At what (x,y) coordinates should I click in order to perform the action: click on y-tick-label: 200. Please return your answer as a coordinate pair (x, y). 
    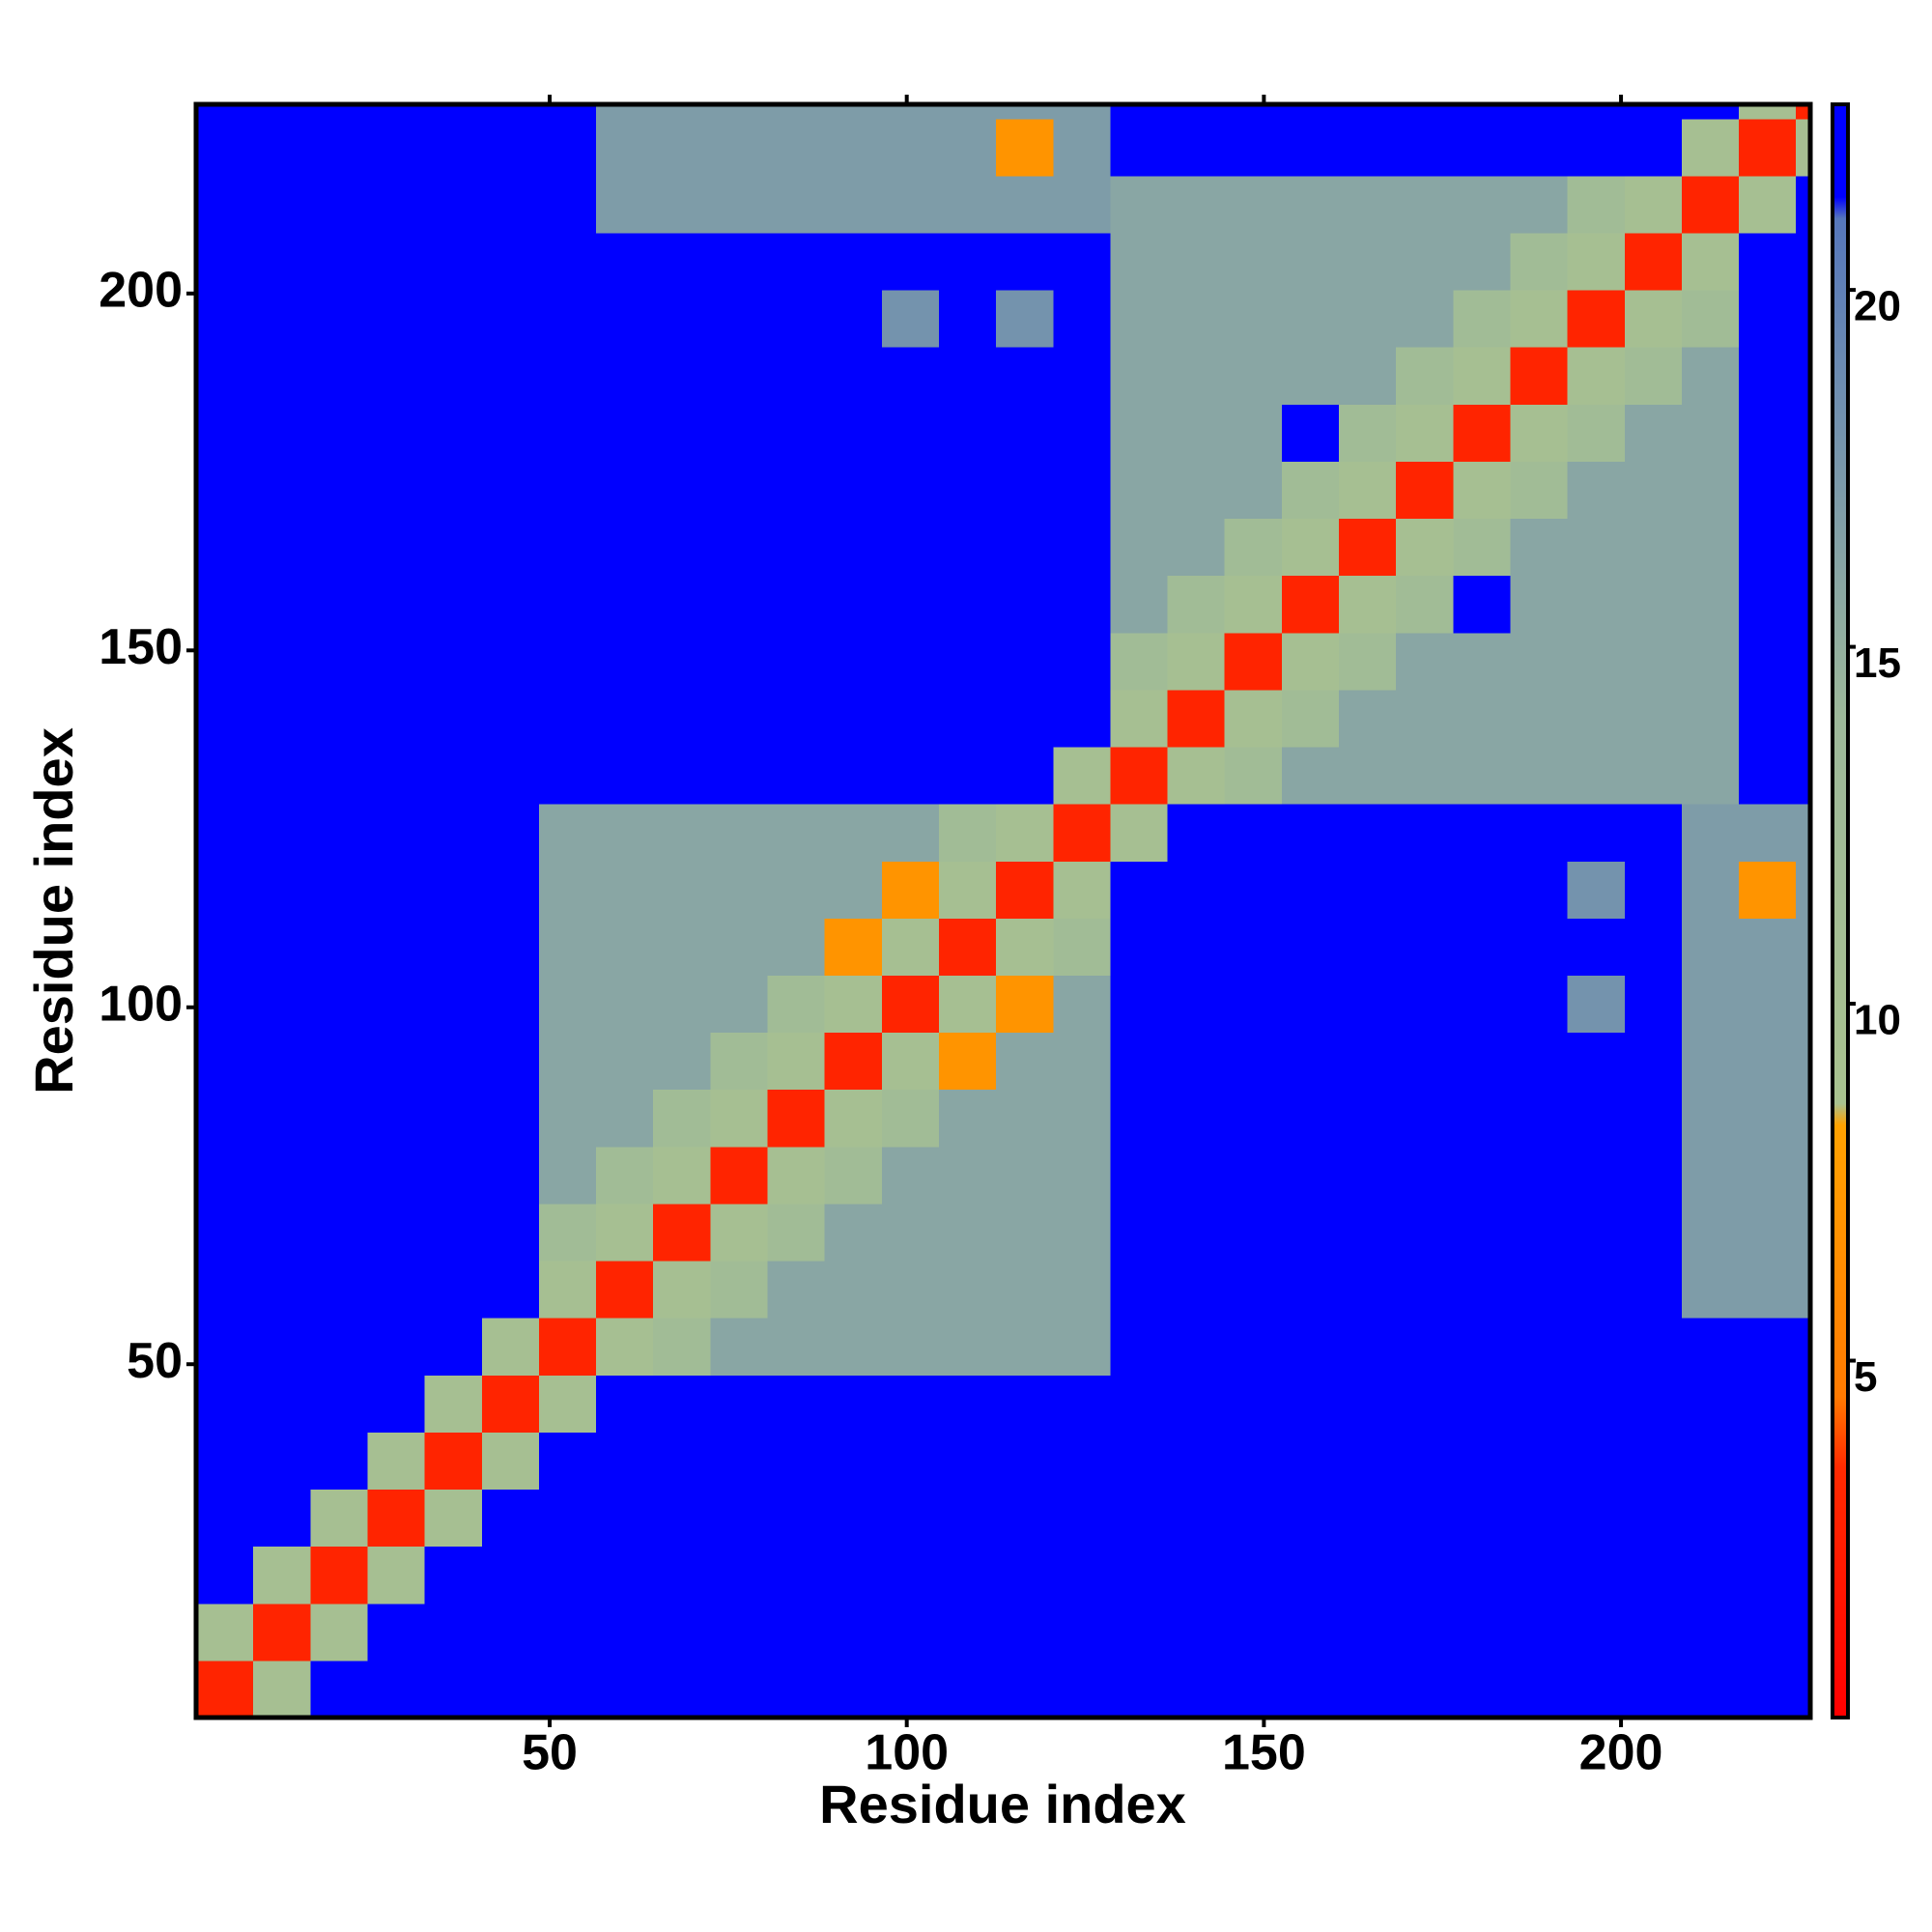
    Looking at the image, I should click on (141, 291).